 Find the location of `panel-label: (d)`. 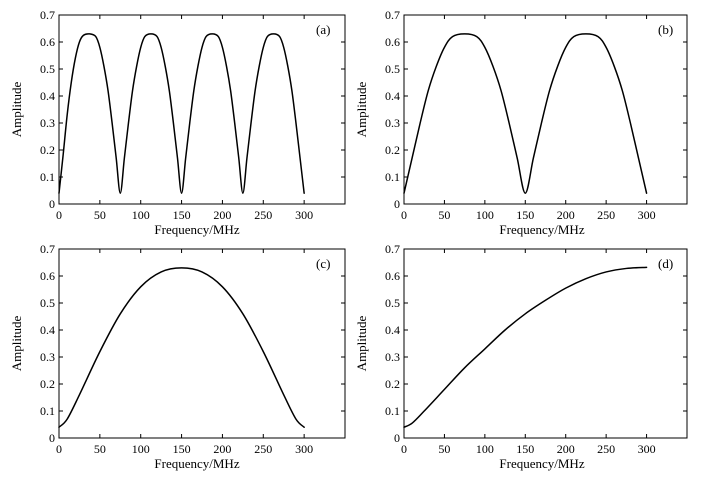

panel-label: (d) is located at coordinates (665, 263).